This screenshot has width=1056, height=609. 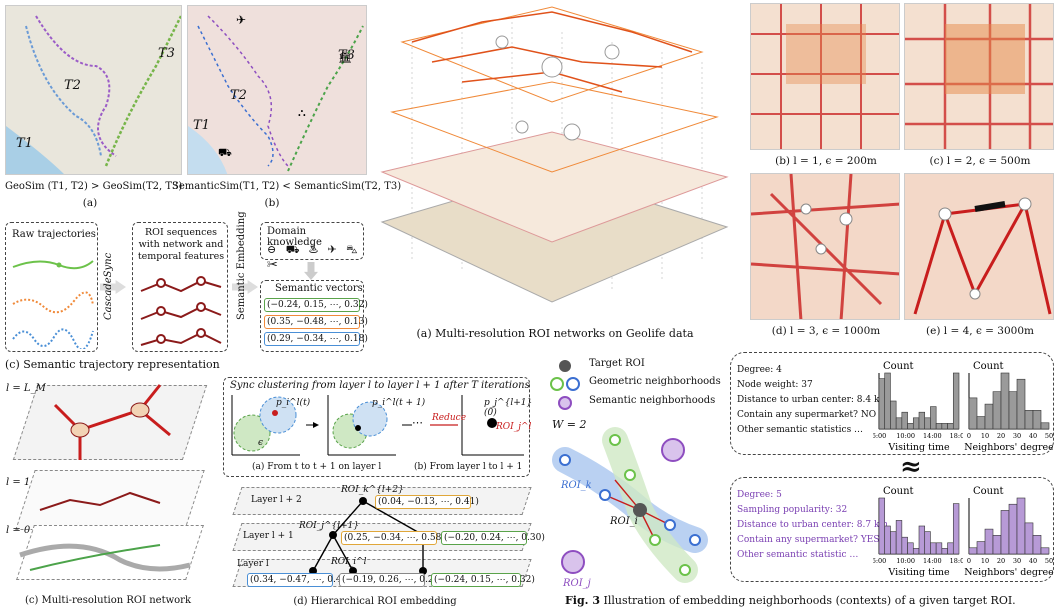 What do you see at coordinates (26, 388) in the screenshot?
I see `layer-label-lm: l = L_M` at bounding box center [26, 388].